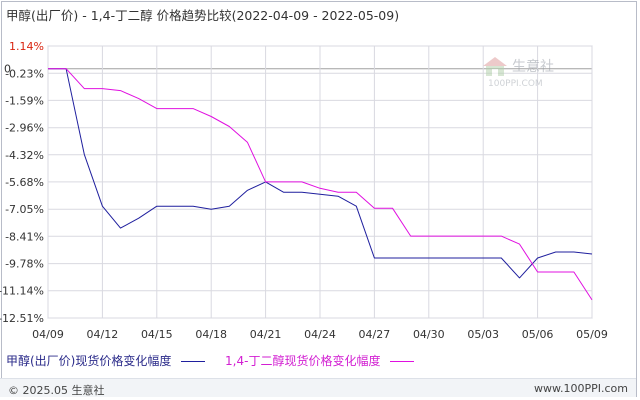 This screenshot has width=640, height=400. Describe the element at coordinates (22, 318) in the screenshot. I see `y-tick-label: -12.51%` at that location.